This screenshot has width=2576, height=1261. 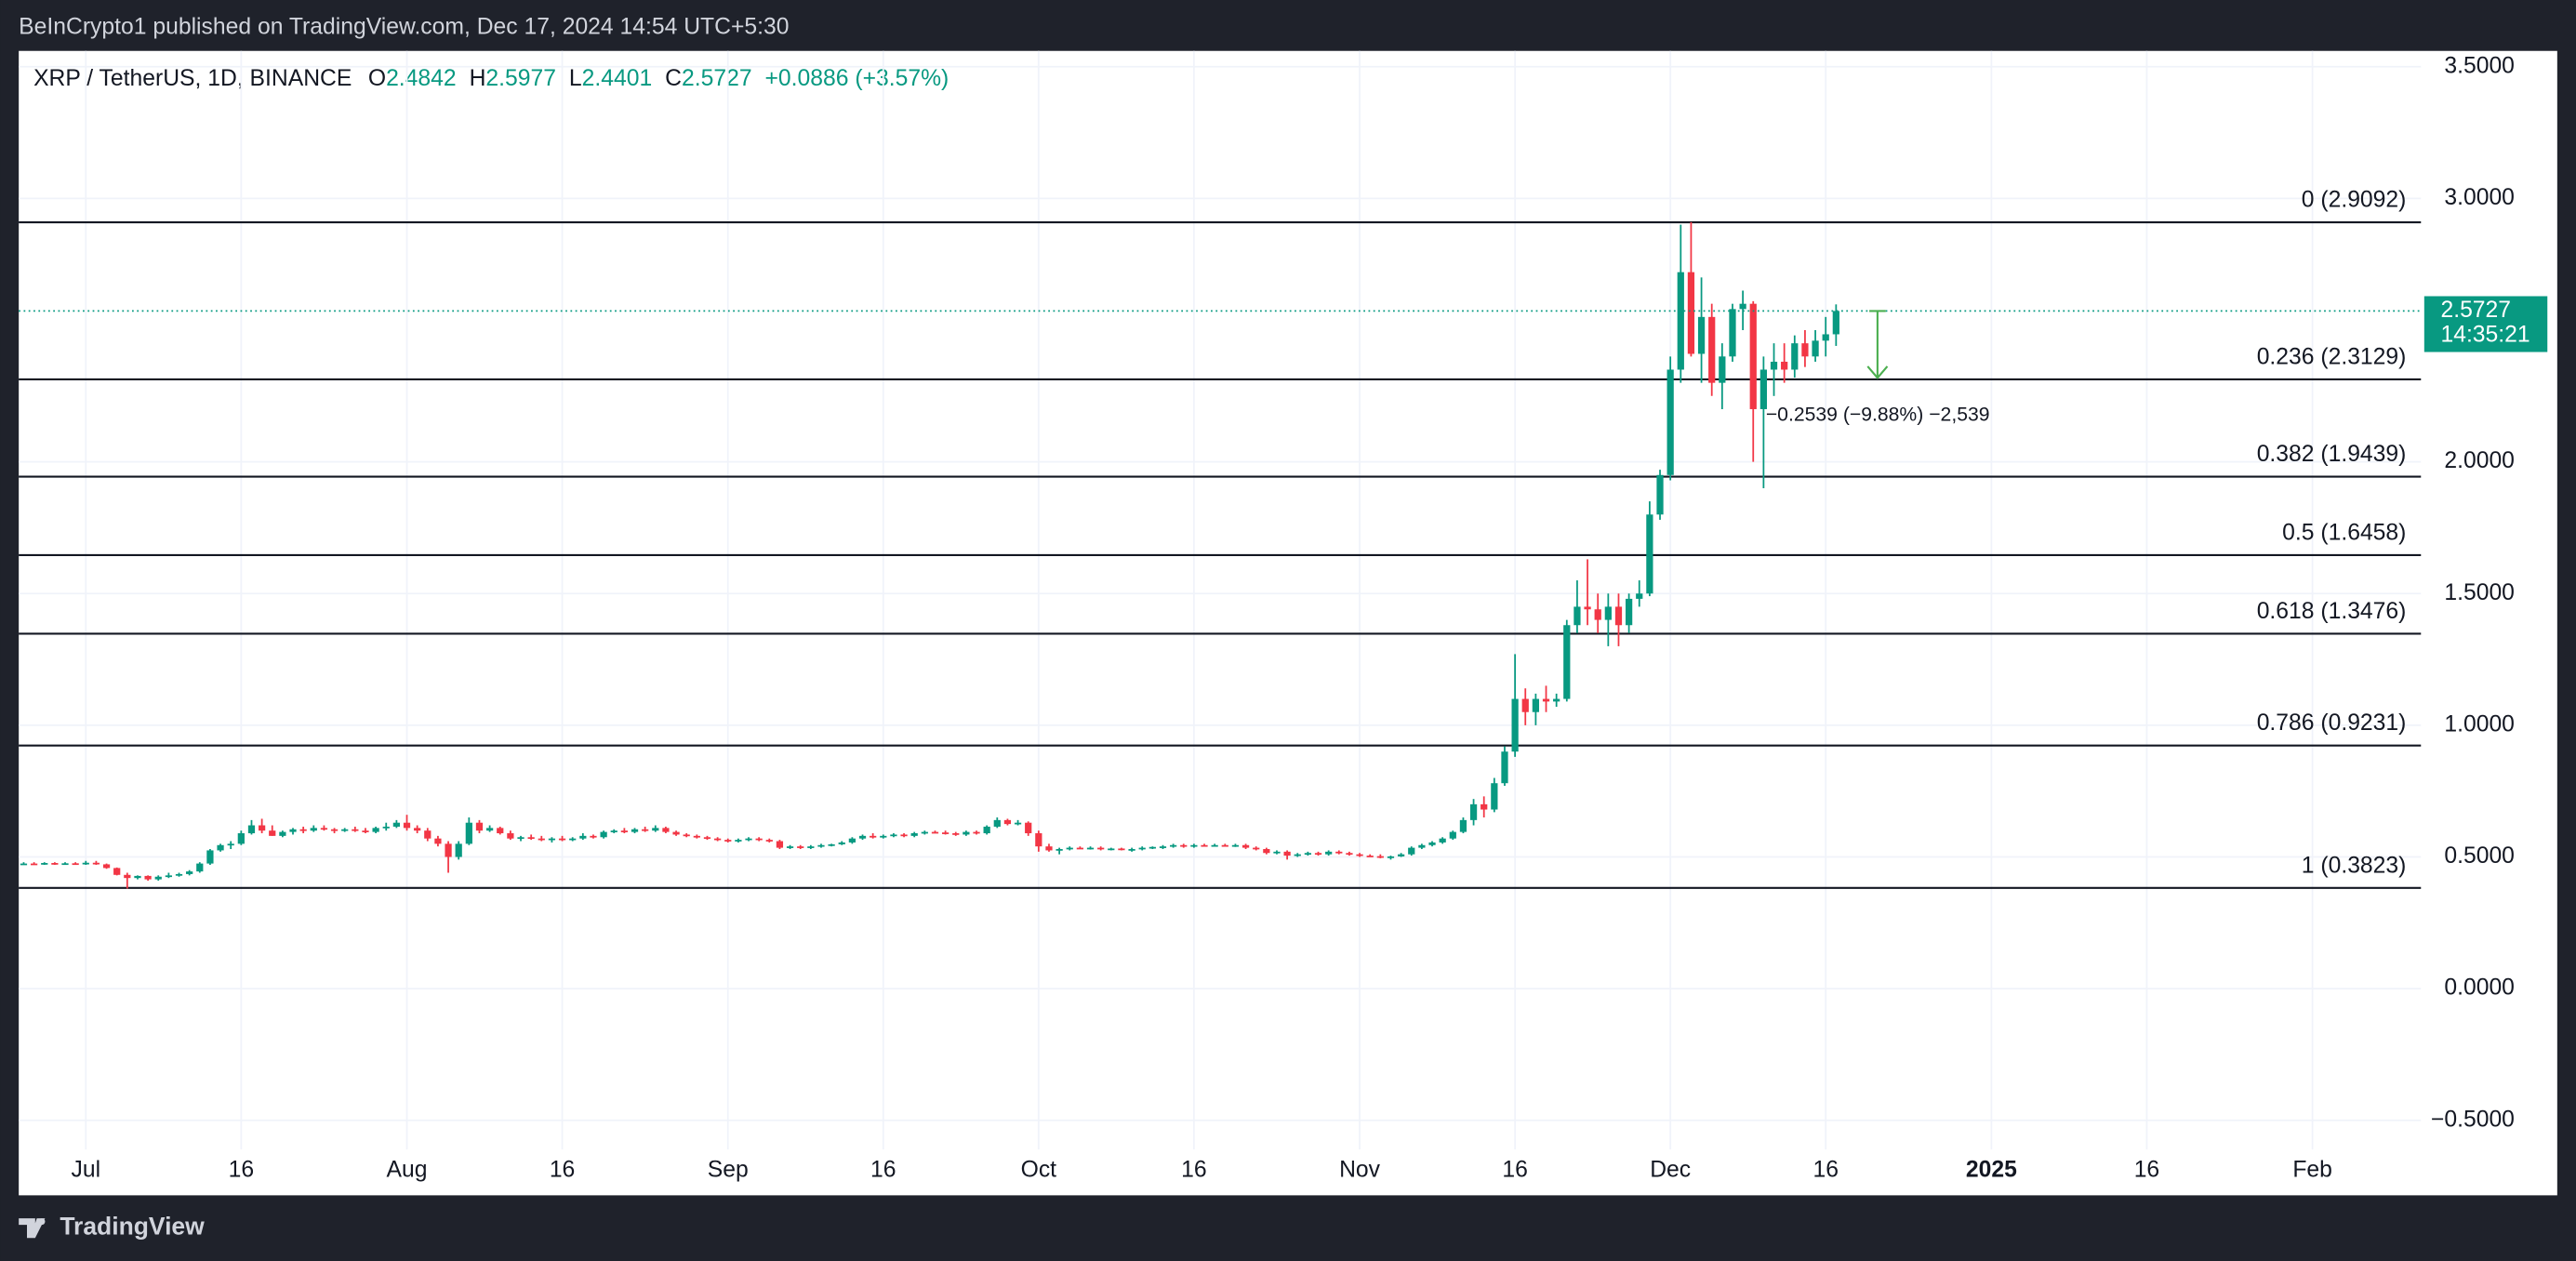 I want to click on y-tick-label: 3.5000, so click(x=2479, y=65).